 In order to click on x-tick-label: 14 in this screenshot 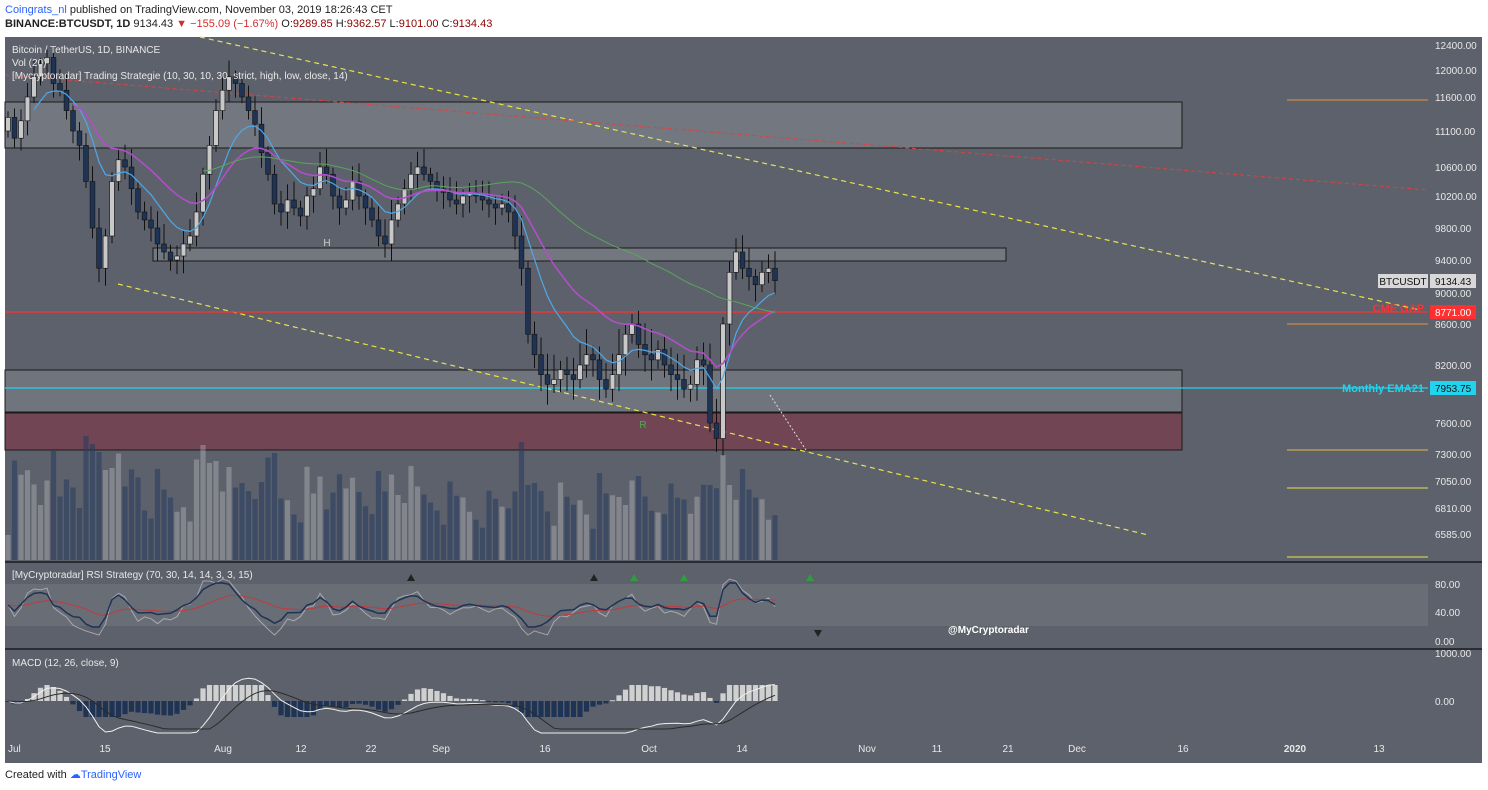, I will do `click(742, 749)`.